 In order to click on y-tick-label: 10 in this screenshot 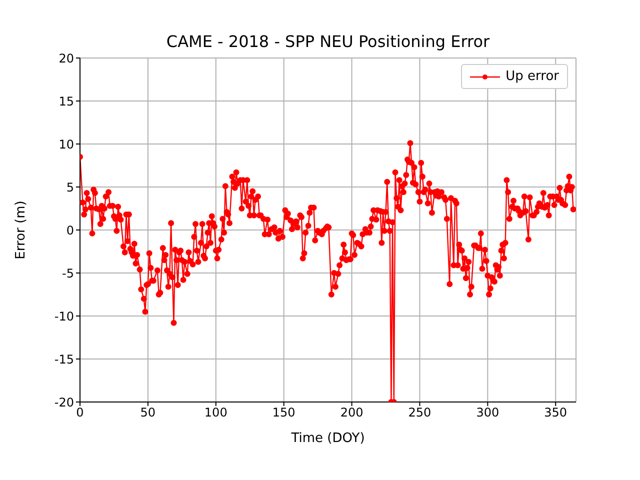, I will do `click(66, 144)`.